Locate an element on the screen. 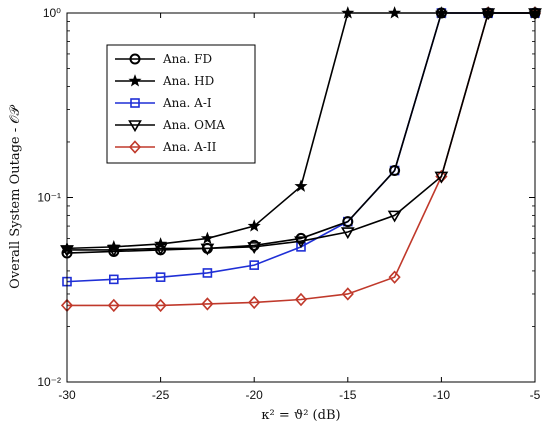  x-tick-label: -10 is located at coordinates (442, 395).